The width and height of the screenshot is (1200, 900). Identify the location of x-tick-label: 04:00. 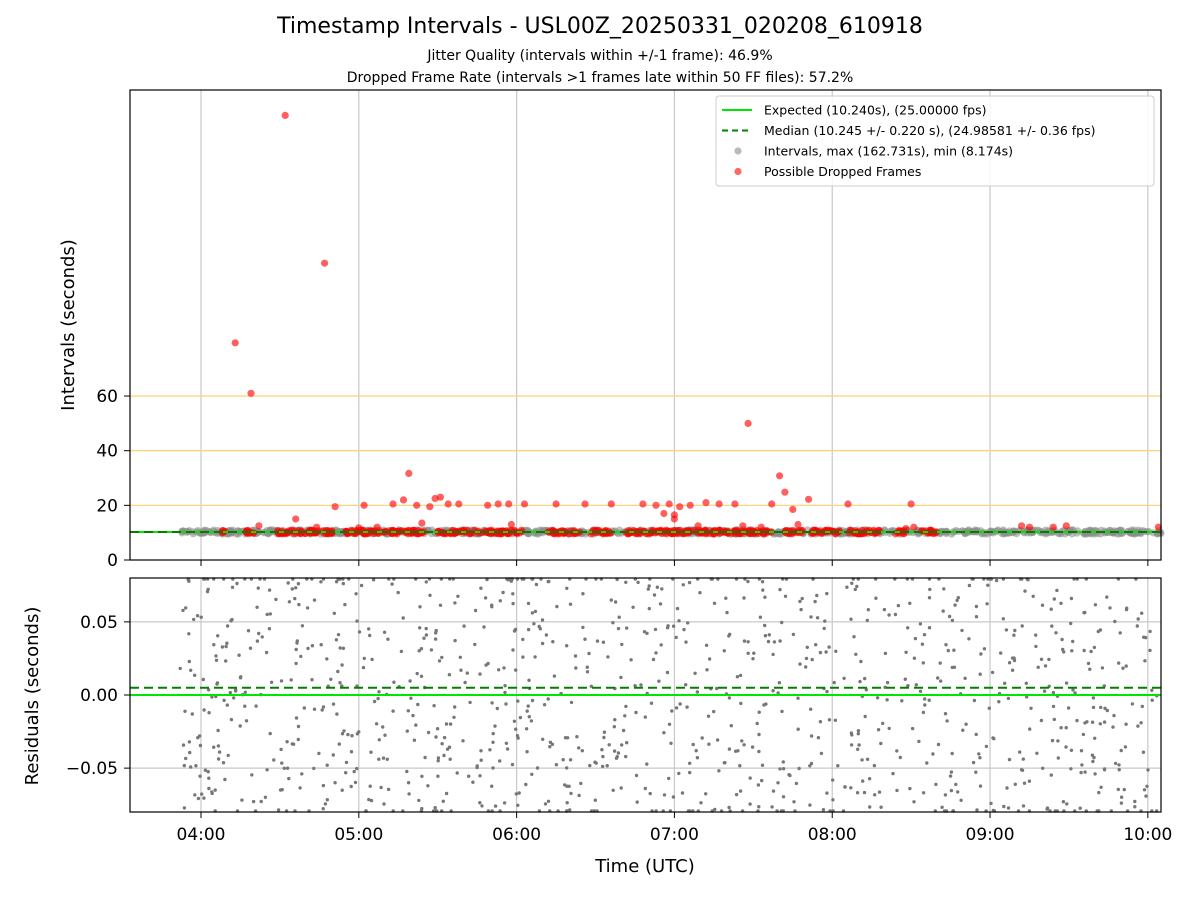
(201, 835).